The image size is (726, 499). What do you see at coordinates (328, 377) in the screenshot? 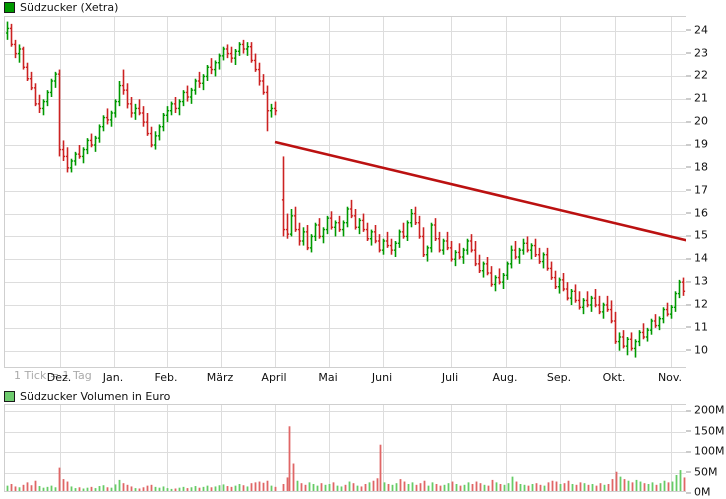
I see `x-axis-tick-mai: Mai` at bounding box center [328, 377].